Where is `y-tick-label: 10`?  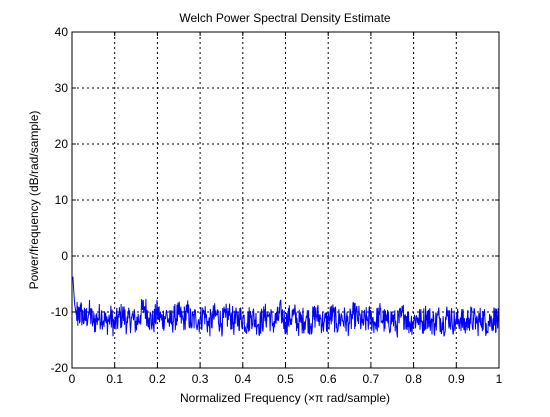 y-tick-label: 10 is located at coordinates (62, 200).